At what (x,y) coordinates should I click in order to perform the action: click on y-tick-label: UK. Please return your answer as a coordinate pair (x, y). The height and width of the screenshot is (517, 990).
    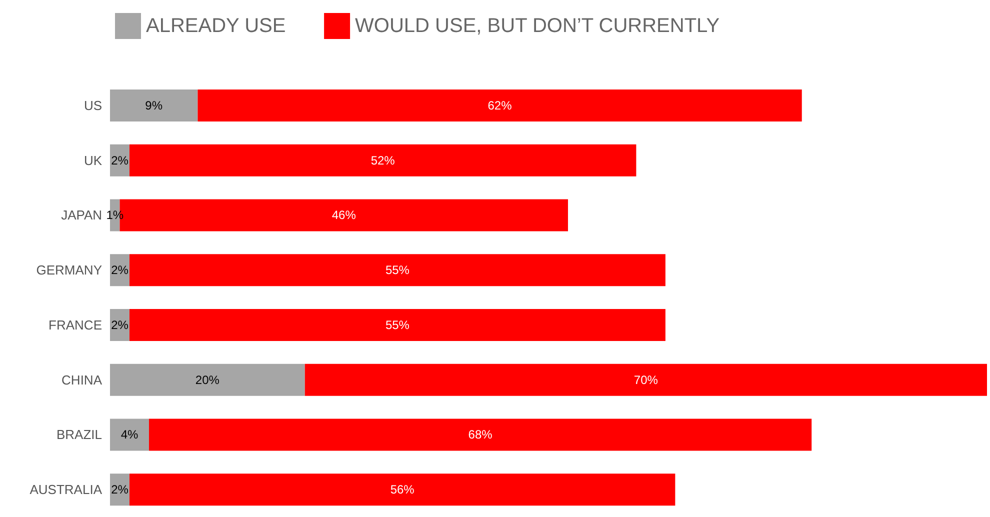
    Looking at the image, I should click on (93, 160).